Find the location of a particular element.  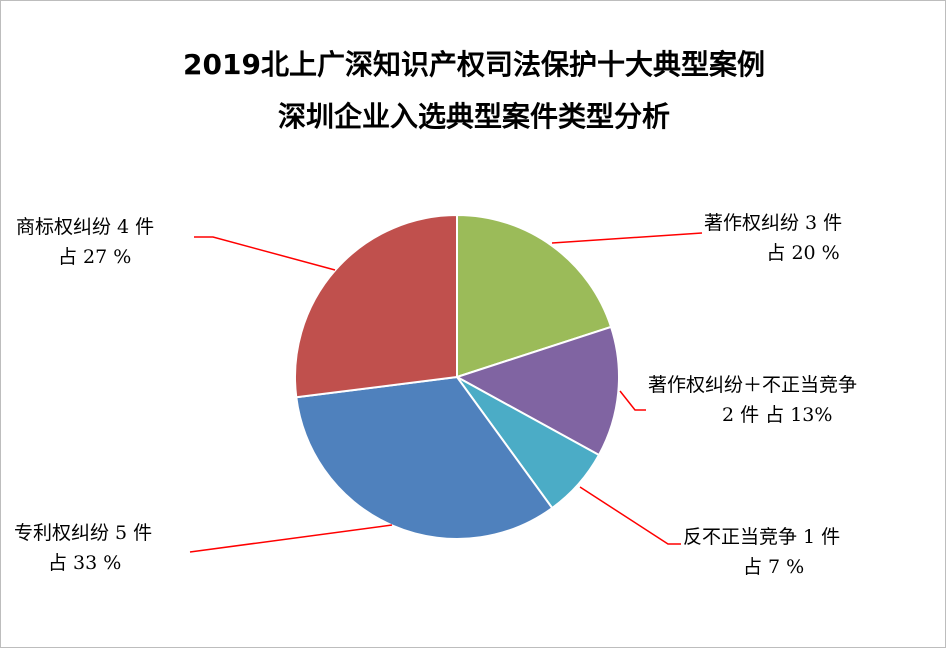

label-unfair-count: 反不正当竞争 1 件 is located at coordinates (762, 537).